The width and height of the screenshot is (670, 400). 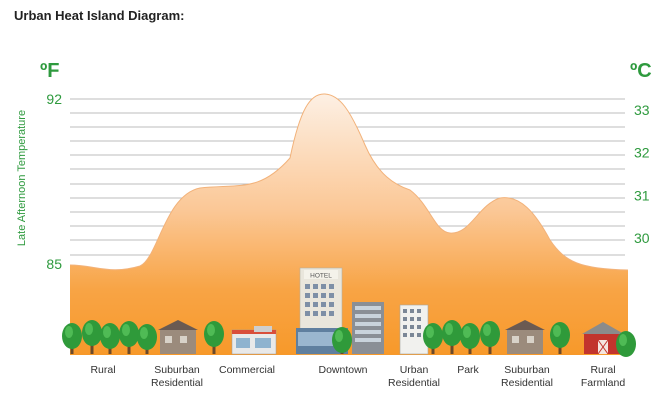 What do you see at coordinates (178, 337) in the screenshot?
I see `suburban-house-left` at bounding box center [178, 337].